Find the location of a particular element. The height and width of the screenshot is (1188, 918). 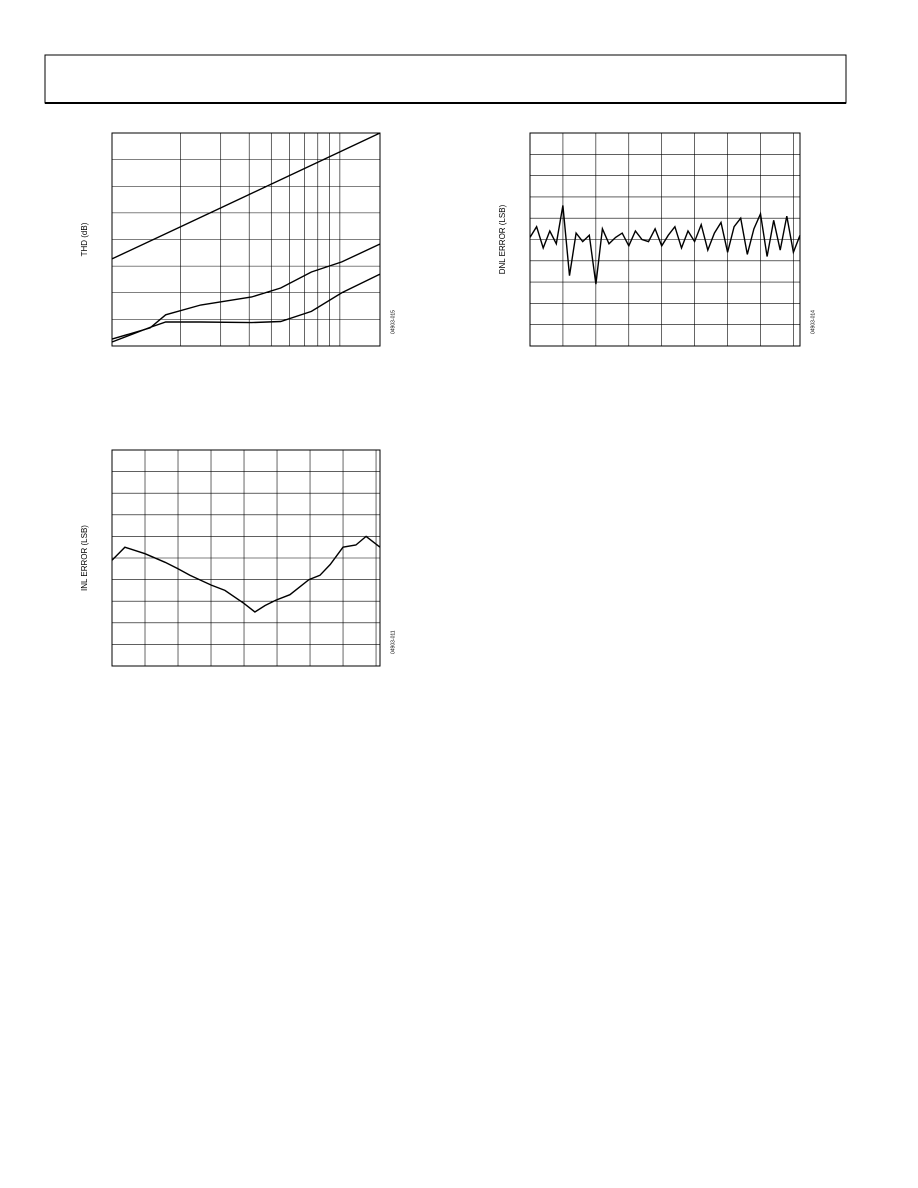

y-axis-label: DNL ERROR (LSB) is located at coordinates (502, 239).